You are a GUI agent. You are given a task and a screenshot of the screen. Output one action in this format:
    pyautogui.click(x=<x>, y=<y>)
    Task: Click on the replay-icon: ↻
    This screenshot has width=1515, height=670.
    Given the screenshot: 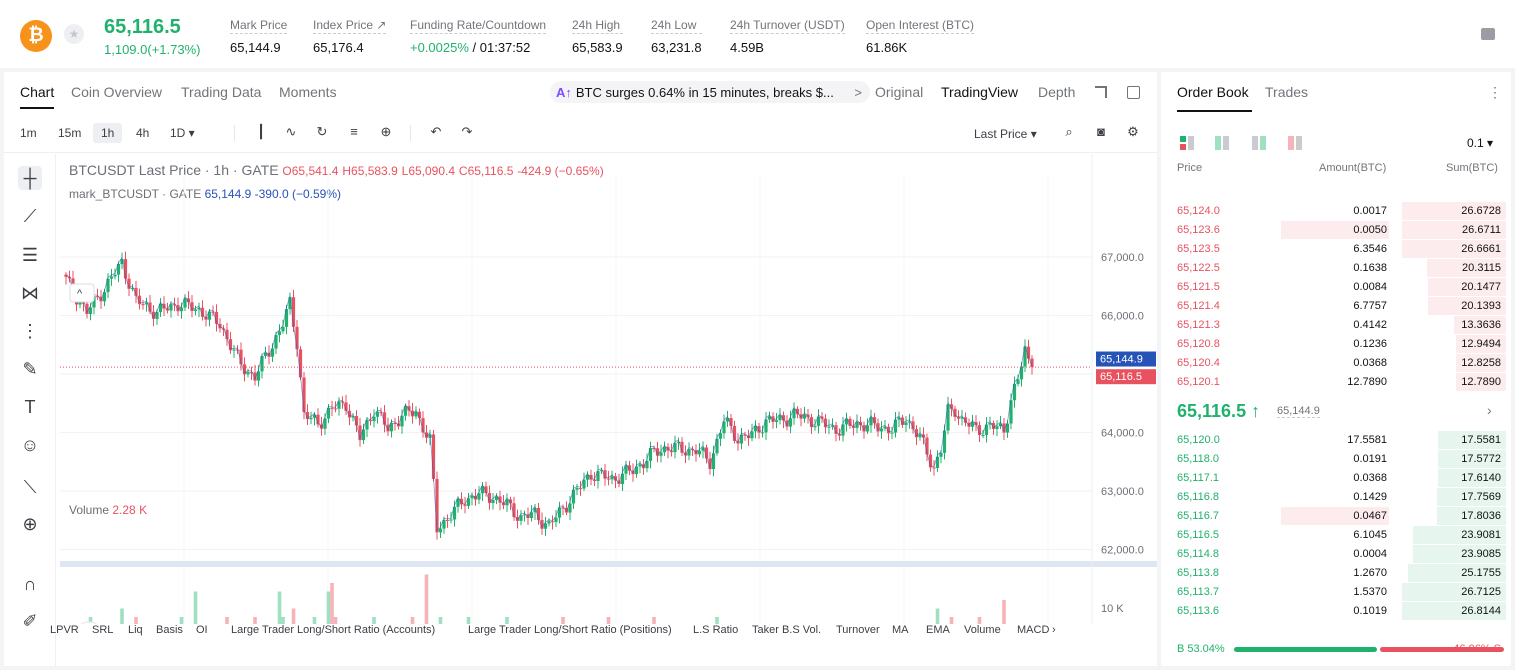 What is the action you would take?
    pyautogui.click(x=322, y=131)
    